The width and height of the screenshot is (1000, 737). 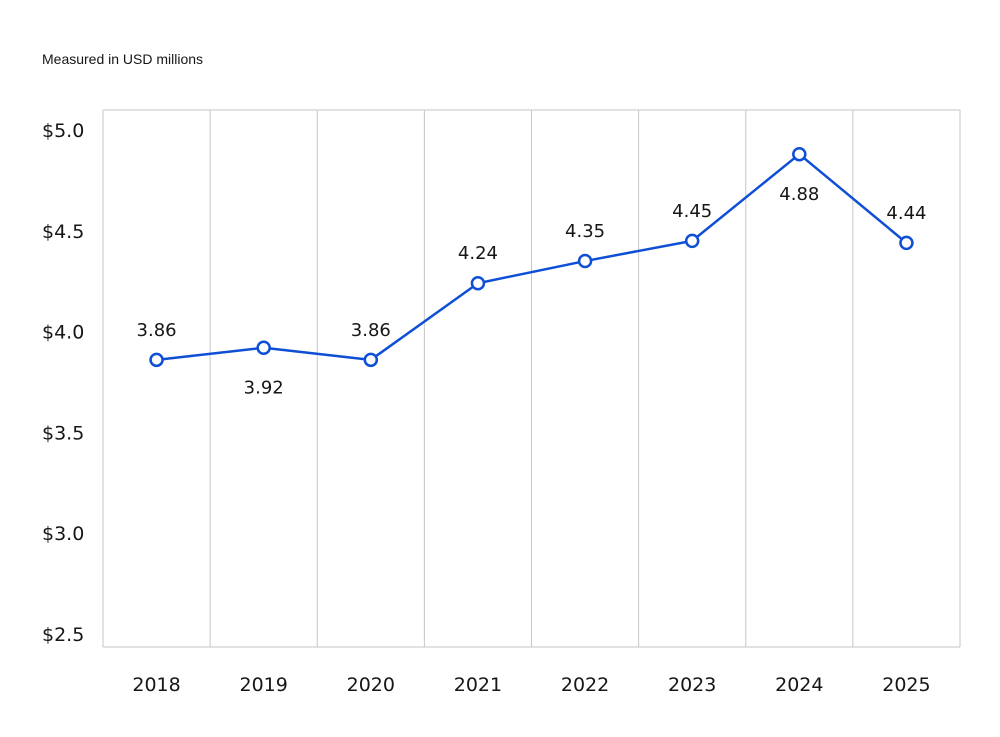 What do you see at coordinates (264, 388) in the screenshot?
I see `data-label: 3.92` at bounding box center [264, 388].